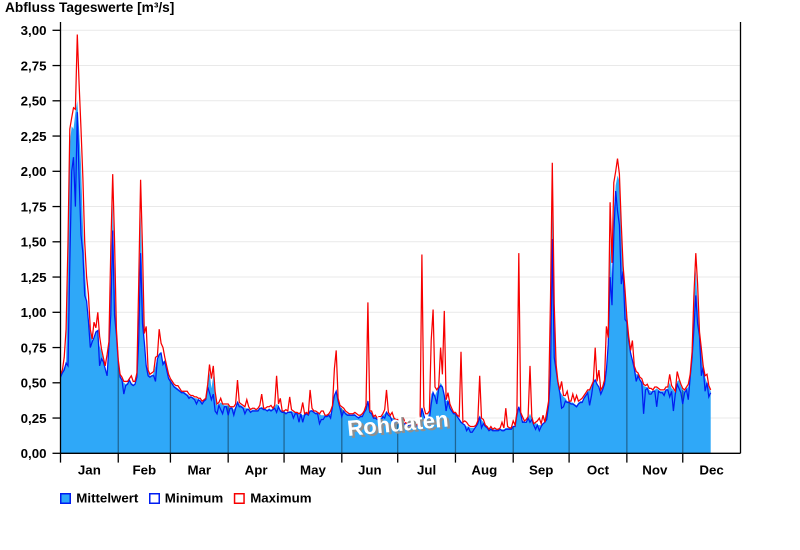 Image resolution: width=800 pixels, height=550 pixels. What do you see at coordinates (34, 206) in the screenshot?
I see `svg-text: 1,75` at bounding box center [34, 206].